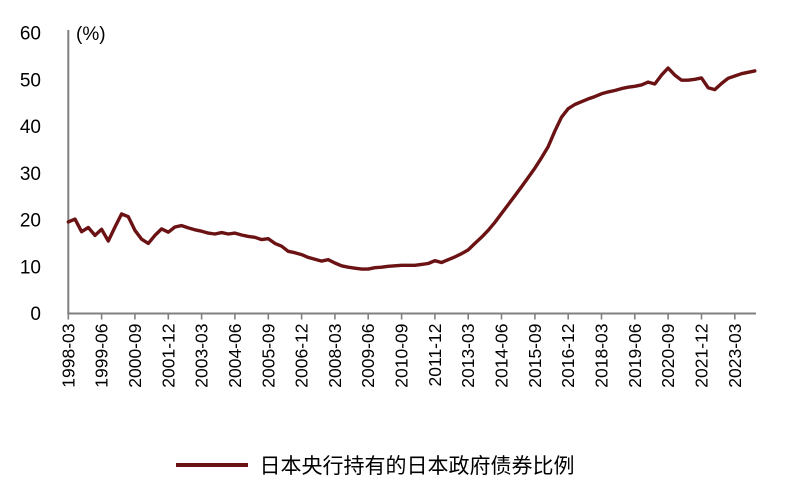 This screenshot has width=786, height=493. What do you see at coordinates (135, 356) in the screenshot?
I see `x-tick-label: 2000-09` at bounding box center [135, 356].